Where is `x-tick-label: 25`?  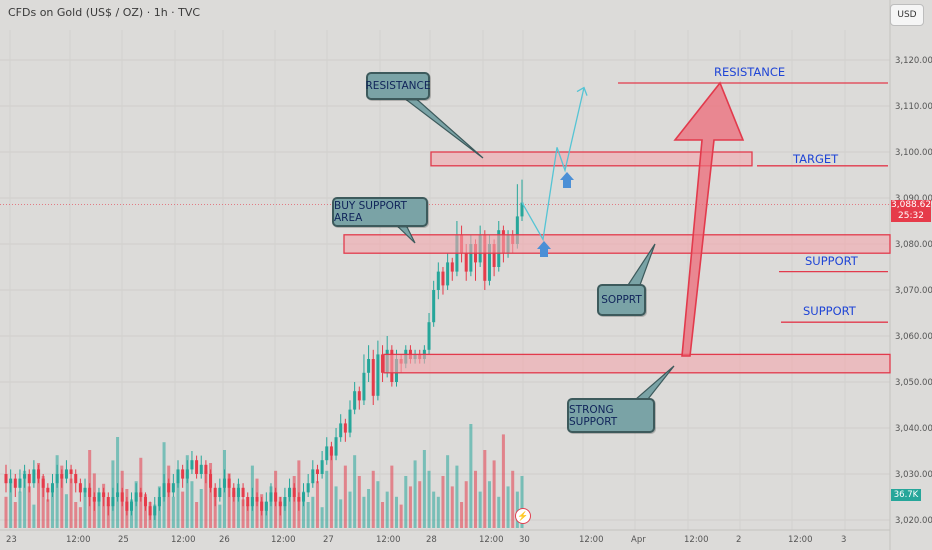 x-tick-label: 25 is located at coordinates (123, 540).